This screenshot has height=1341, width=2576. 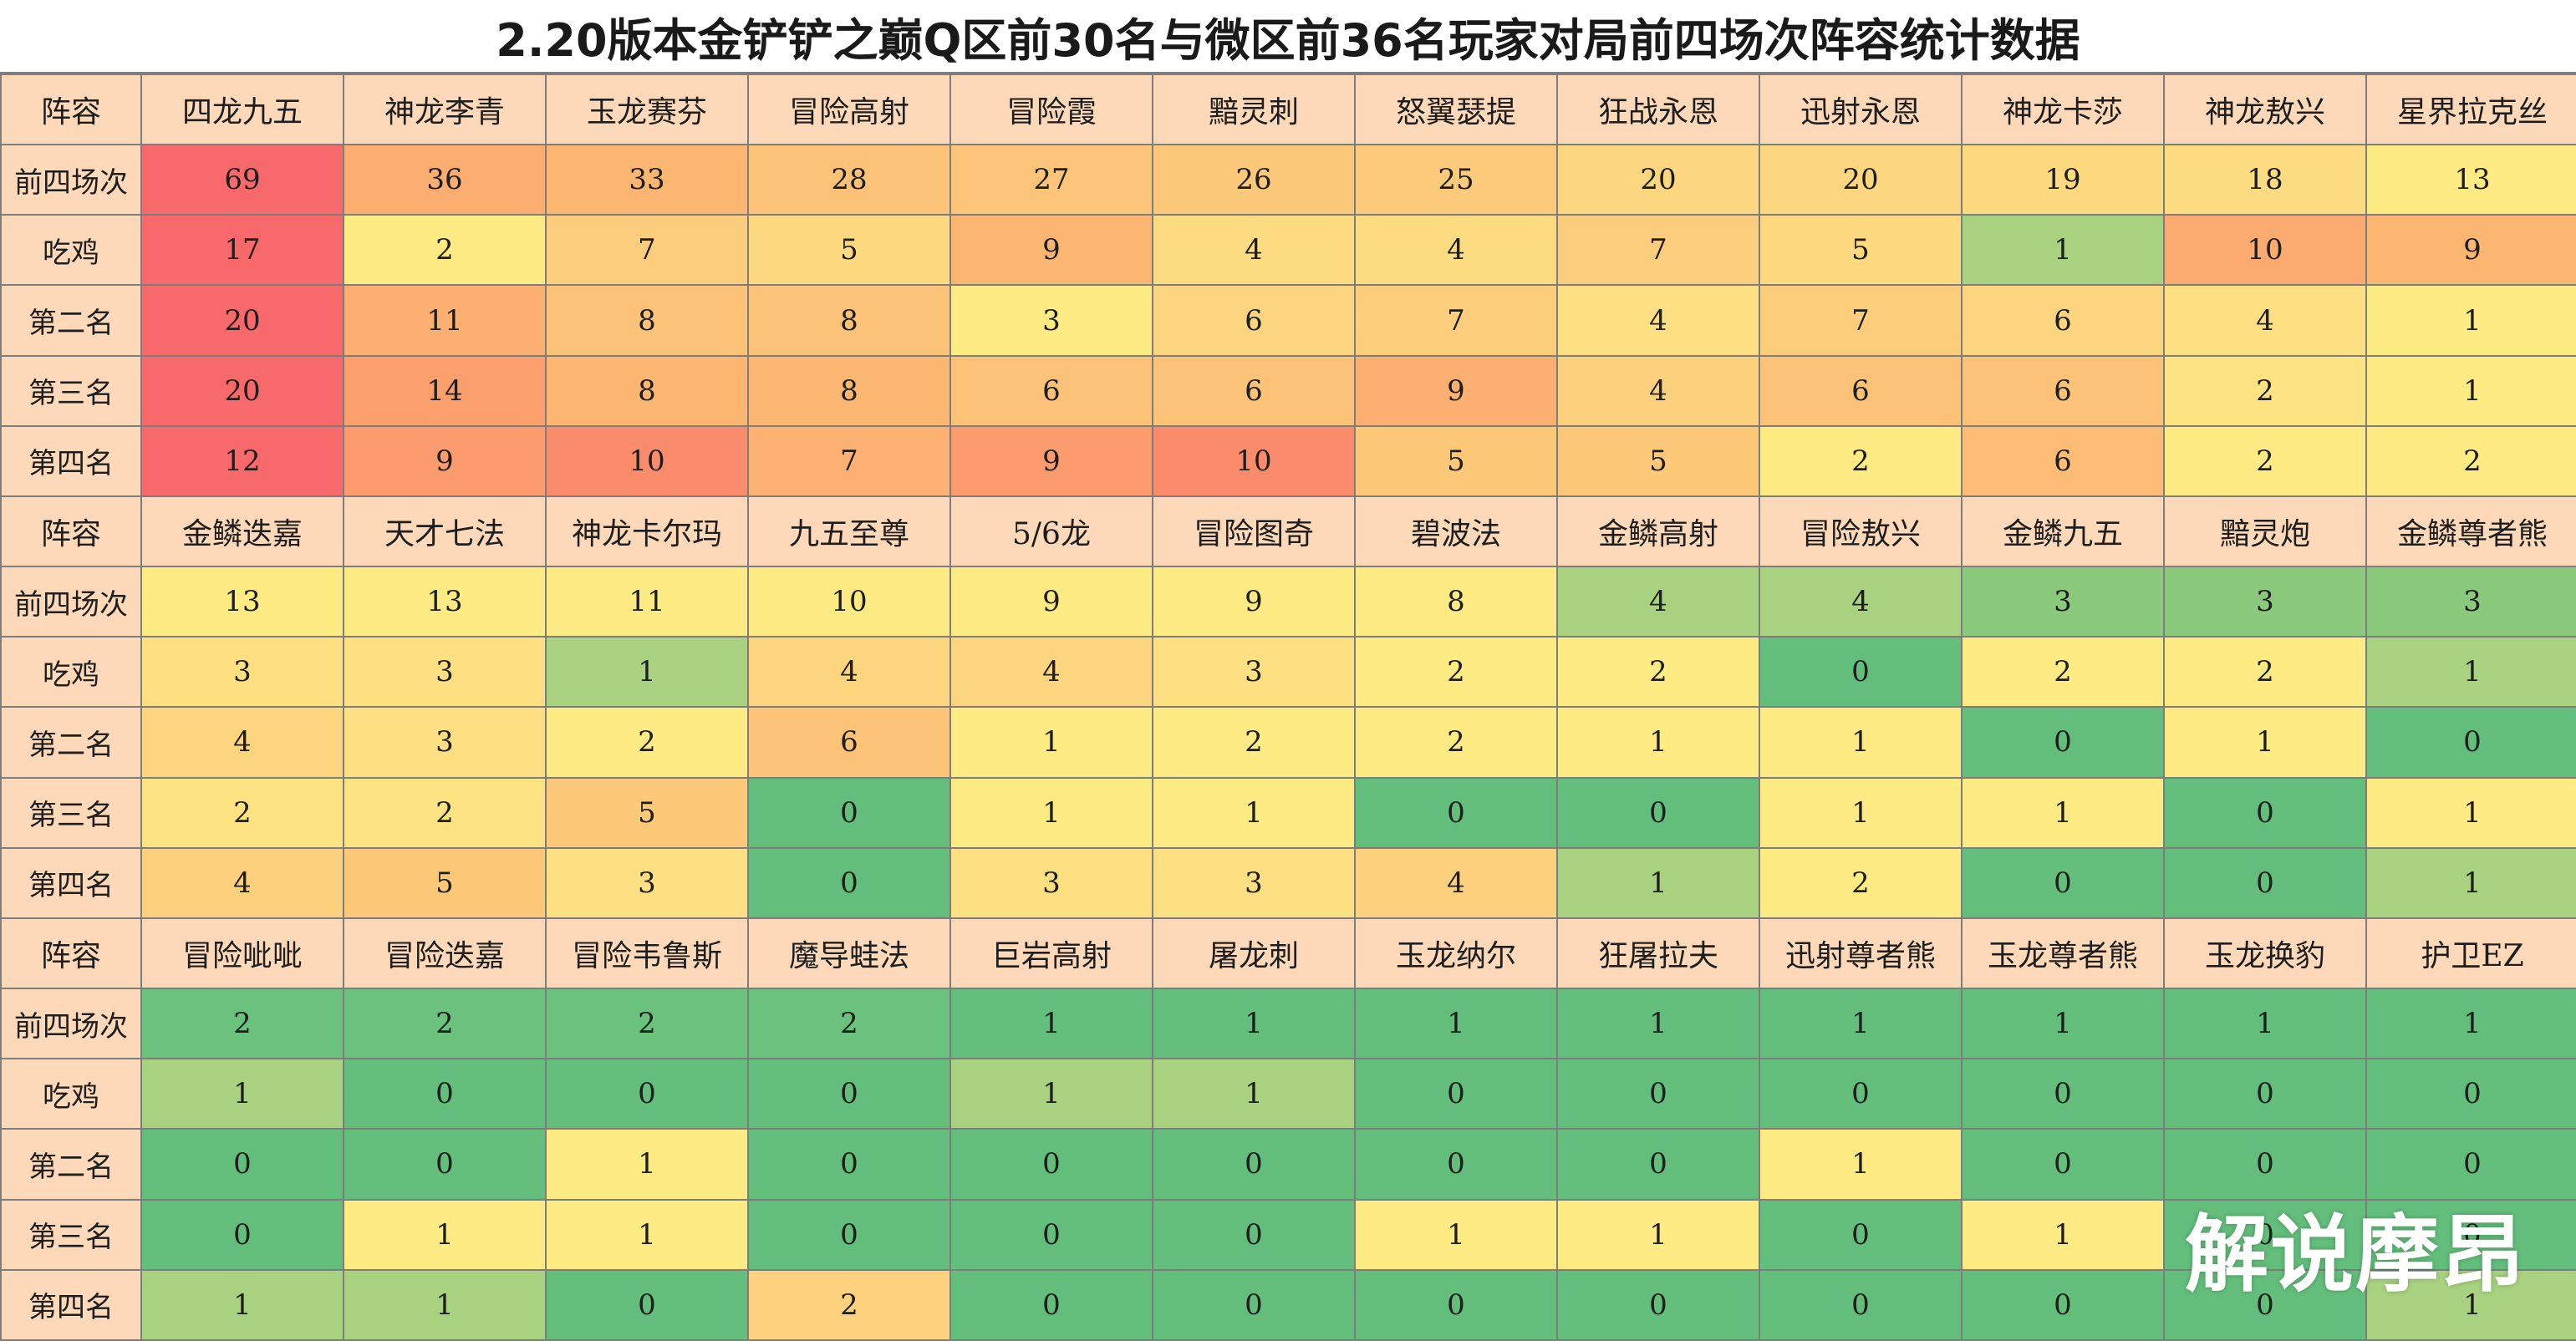 I want to click on lineup-name-cell: 冒险高射, so click(x=849, y=110).